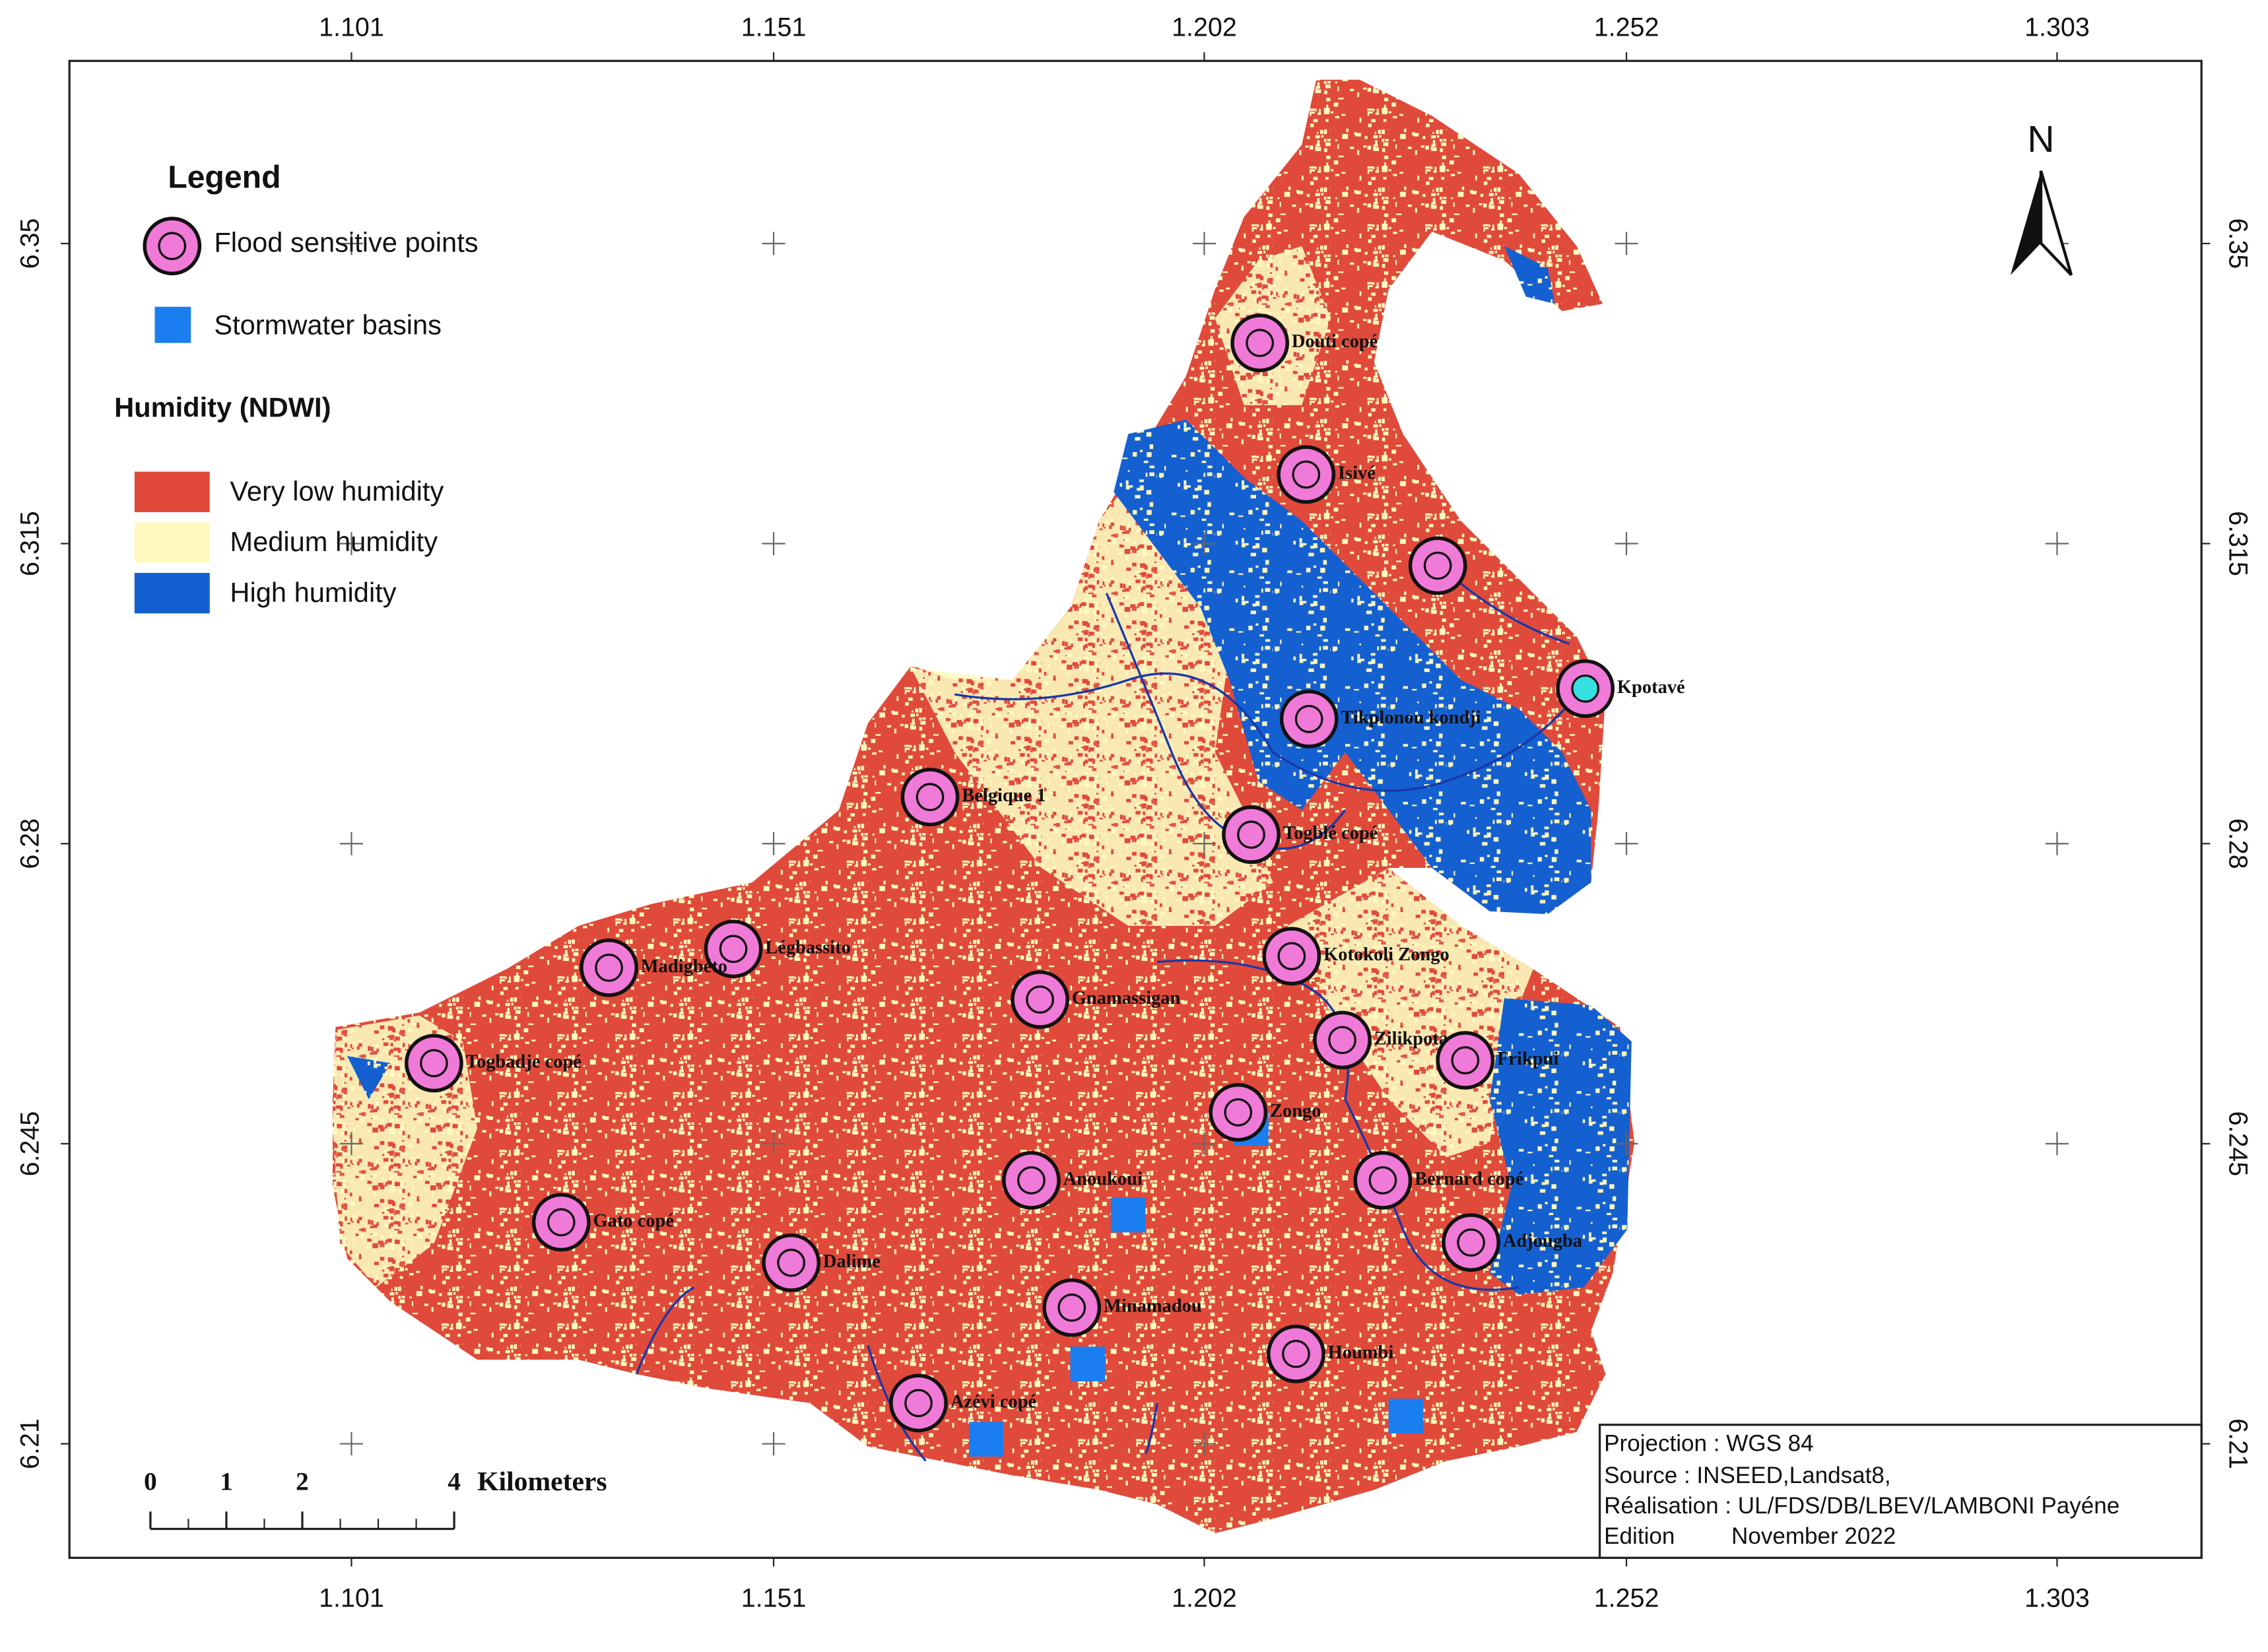 Image resolution: width=2268 pixels, height=1652 pixels. Describe the element at coordinates (1639, 1536) in the screenshot. I see `info-line: Edition` at that location.